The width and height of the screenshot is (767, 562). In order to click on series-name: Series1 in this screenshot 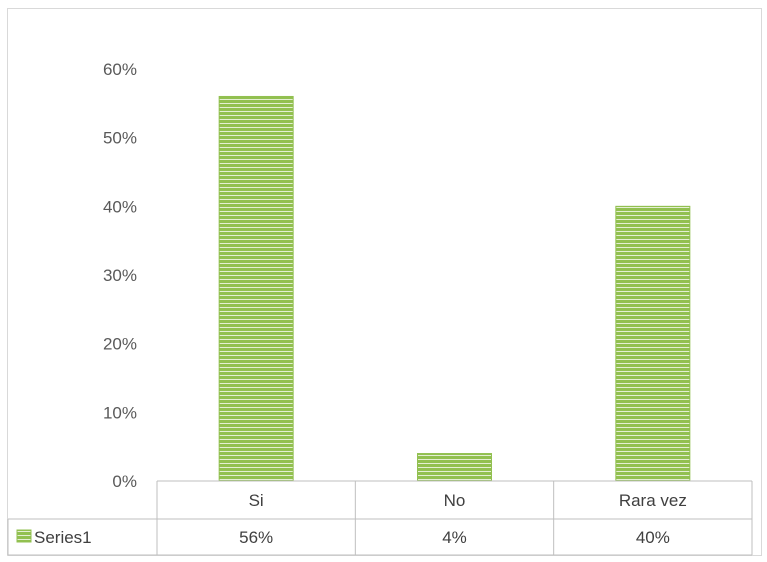, I will do `click(63, 537)`.